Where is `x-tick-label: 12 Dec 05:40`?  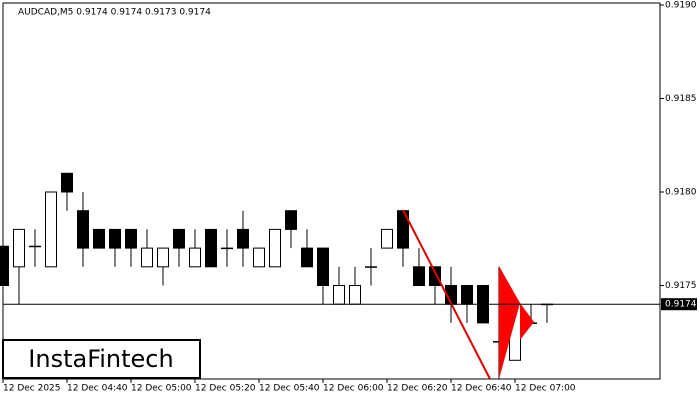 x-tick-label: 12 Dec 05:40 is located at coordinates (289, 389).